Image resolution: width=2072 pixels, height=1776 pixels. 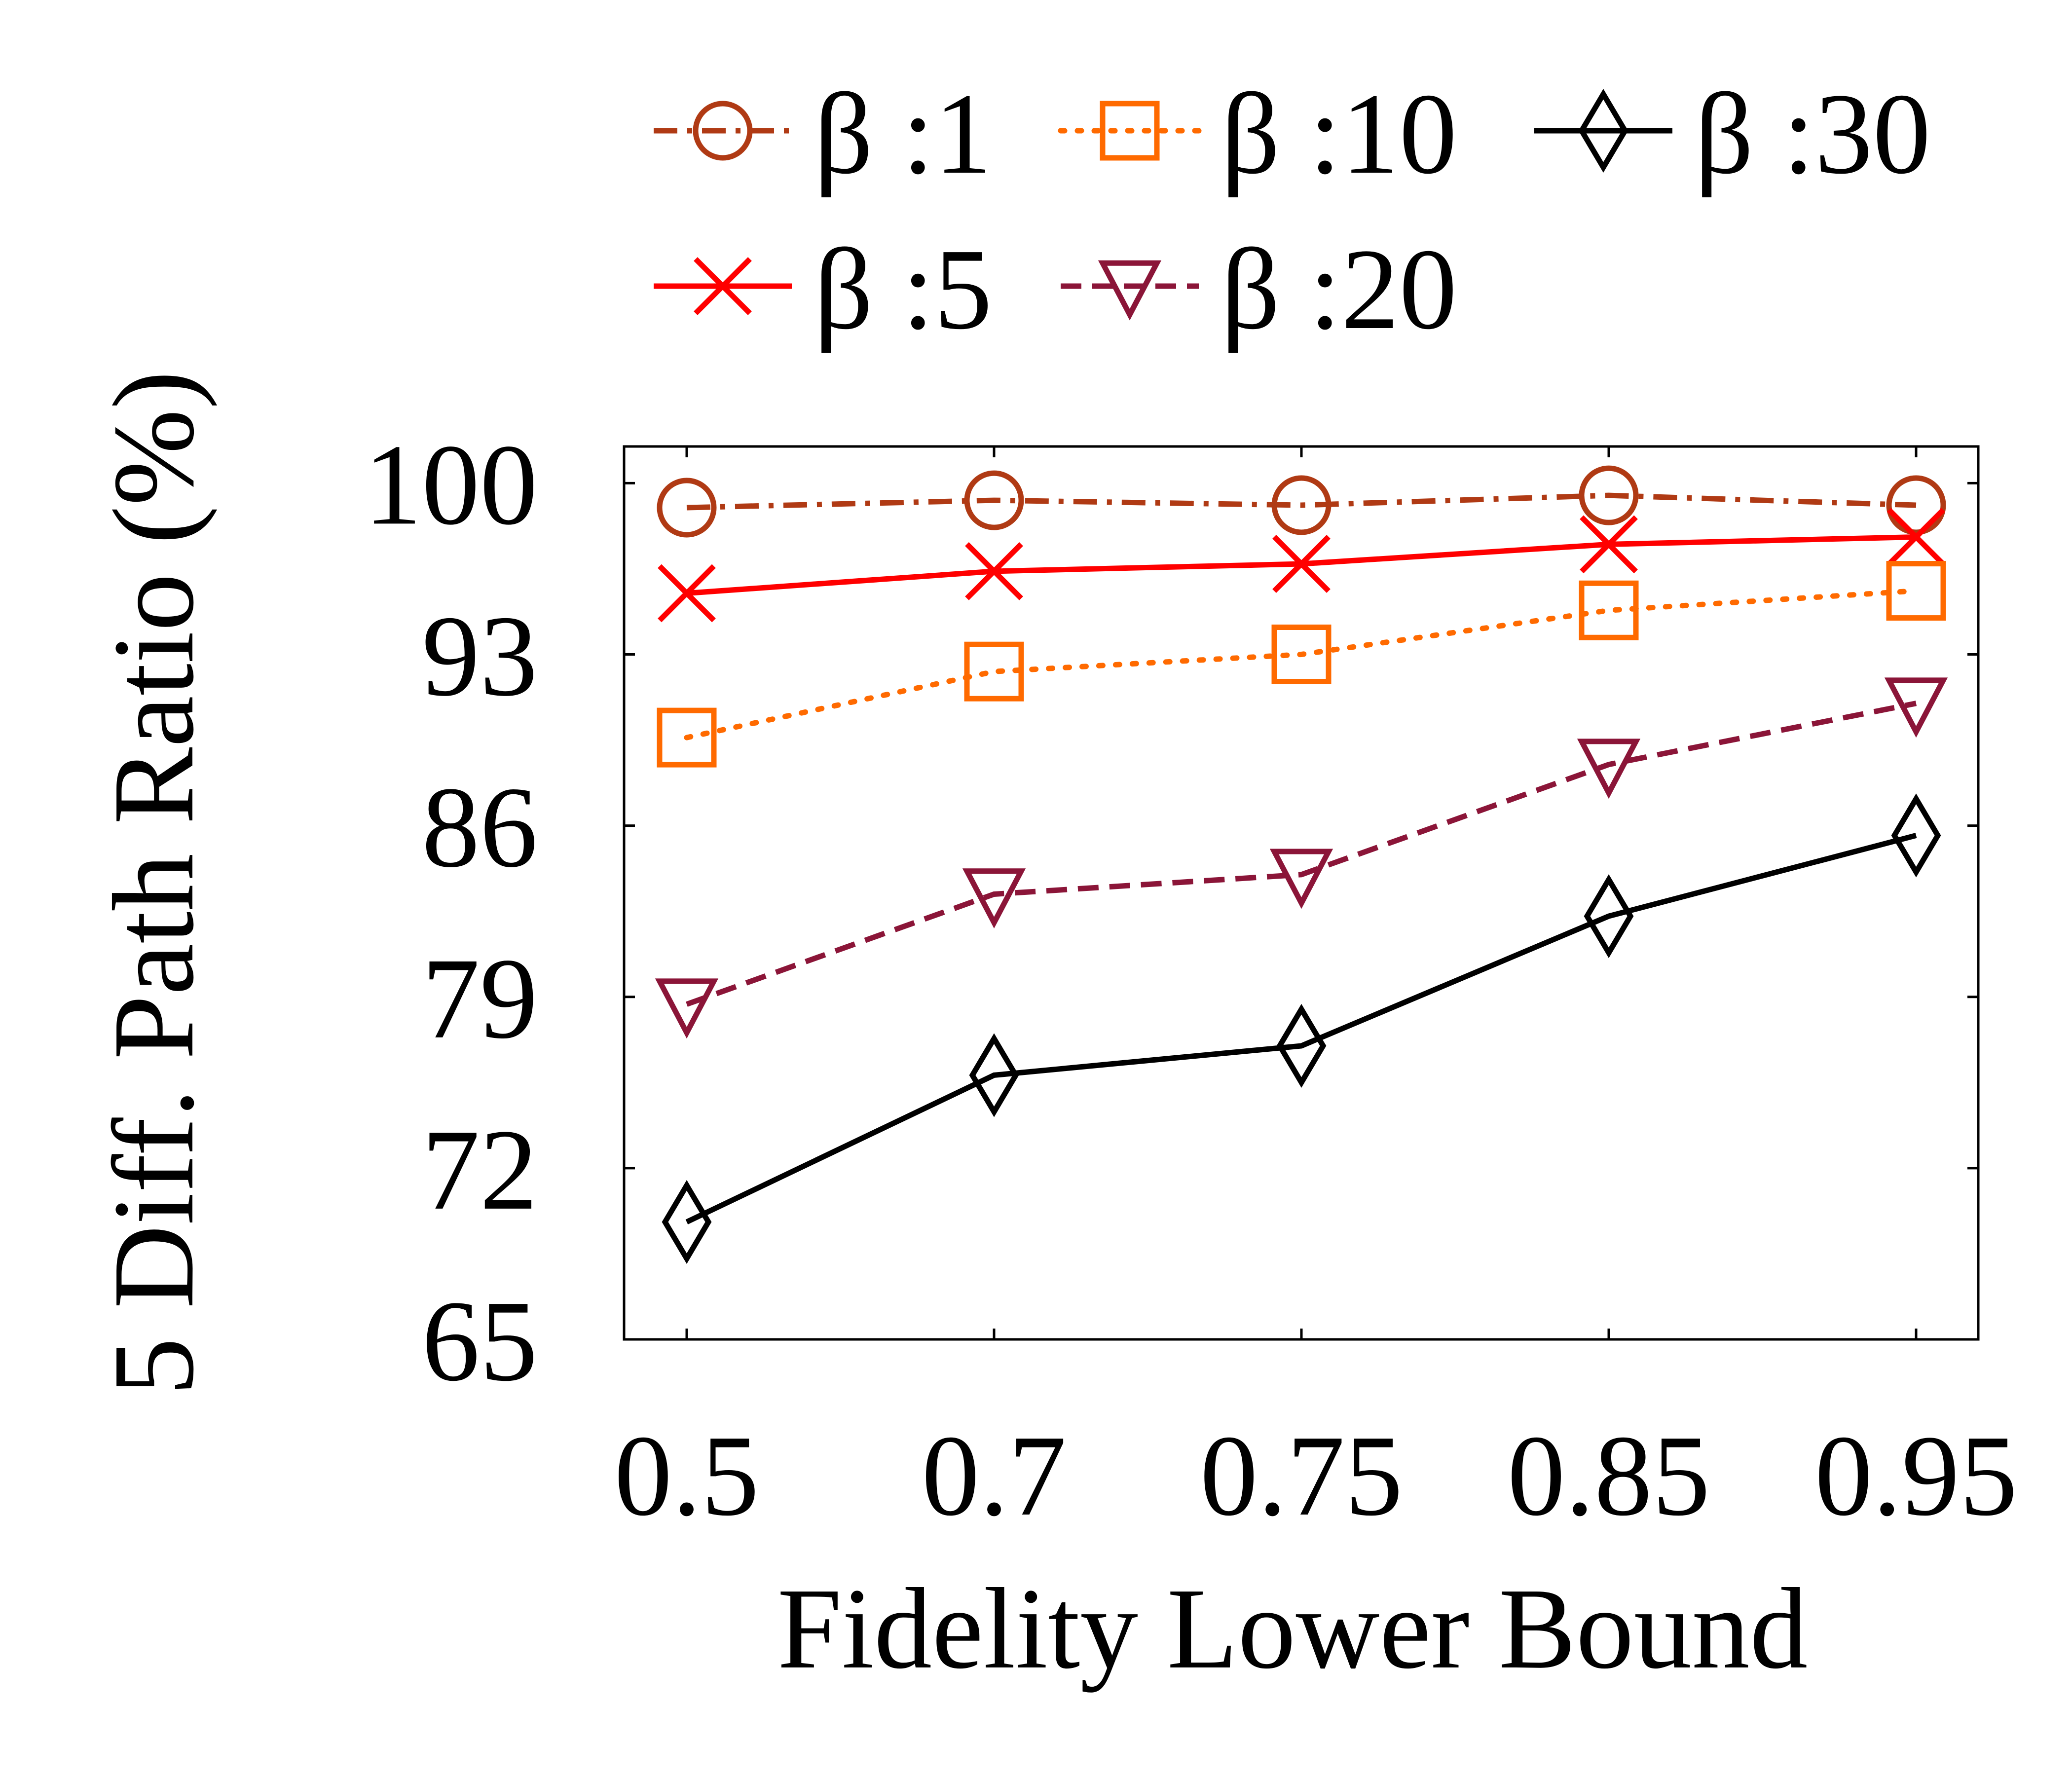 I want to click on legend-item-30: β :30, so click(x=1733, y=134).